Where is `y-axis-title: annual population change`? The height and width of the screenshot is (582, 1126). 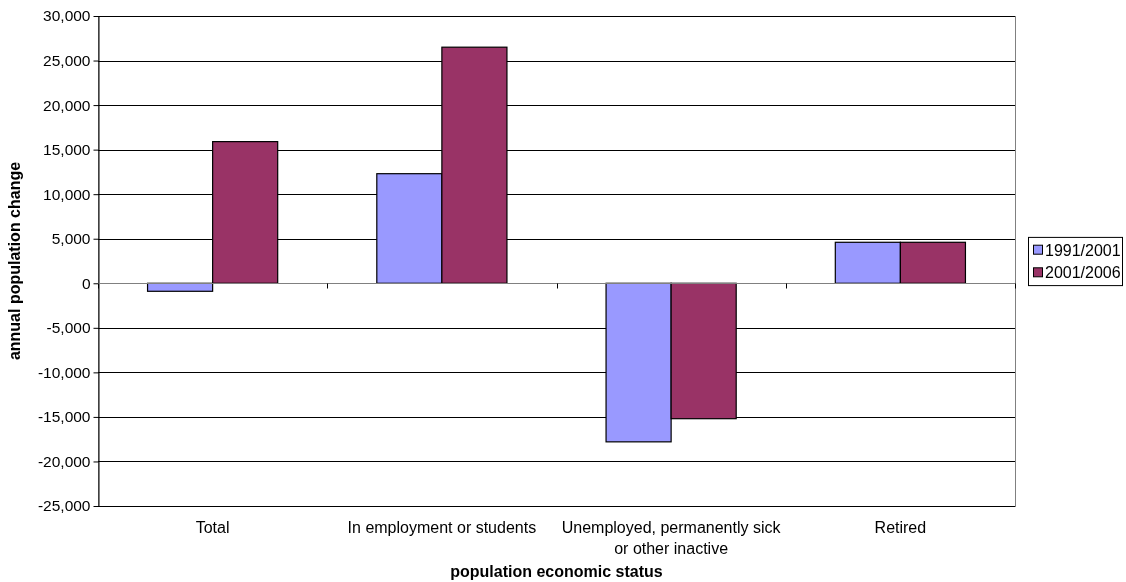
y-axis-title: annual population change is located at coordinates (14, 261).